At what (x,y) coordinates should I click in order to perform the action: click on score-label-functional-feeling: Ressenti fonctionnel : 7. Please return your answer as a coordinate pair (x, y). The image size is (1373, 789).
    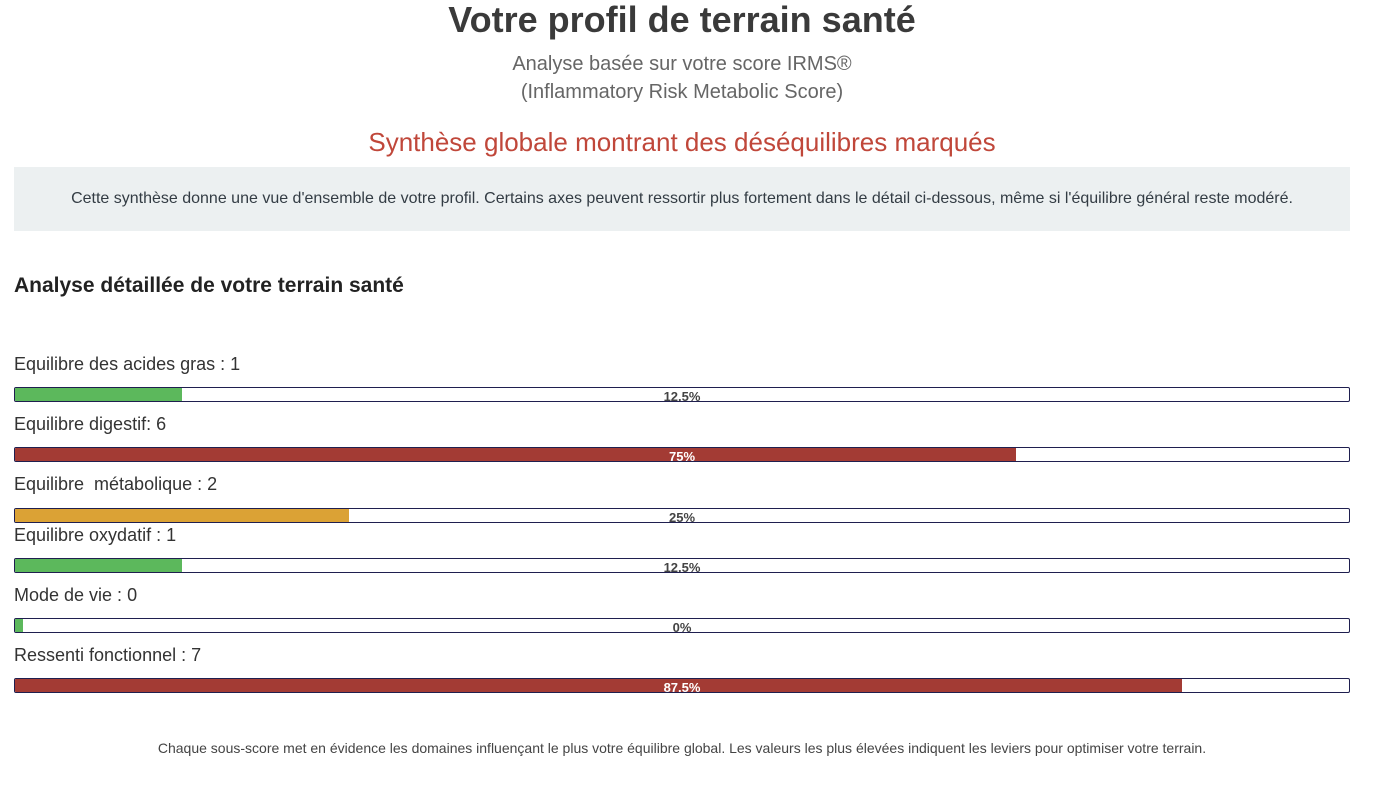
    Looking at the image, I should click on (108, 655).